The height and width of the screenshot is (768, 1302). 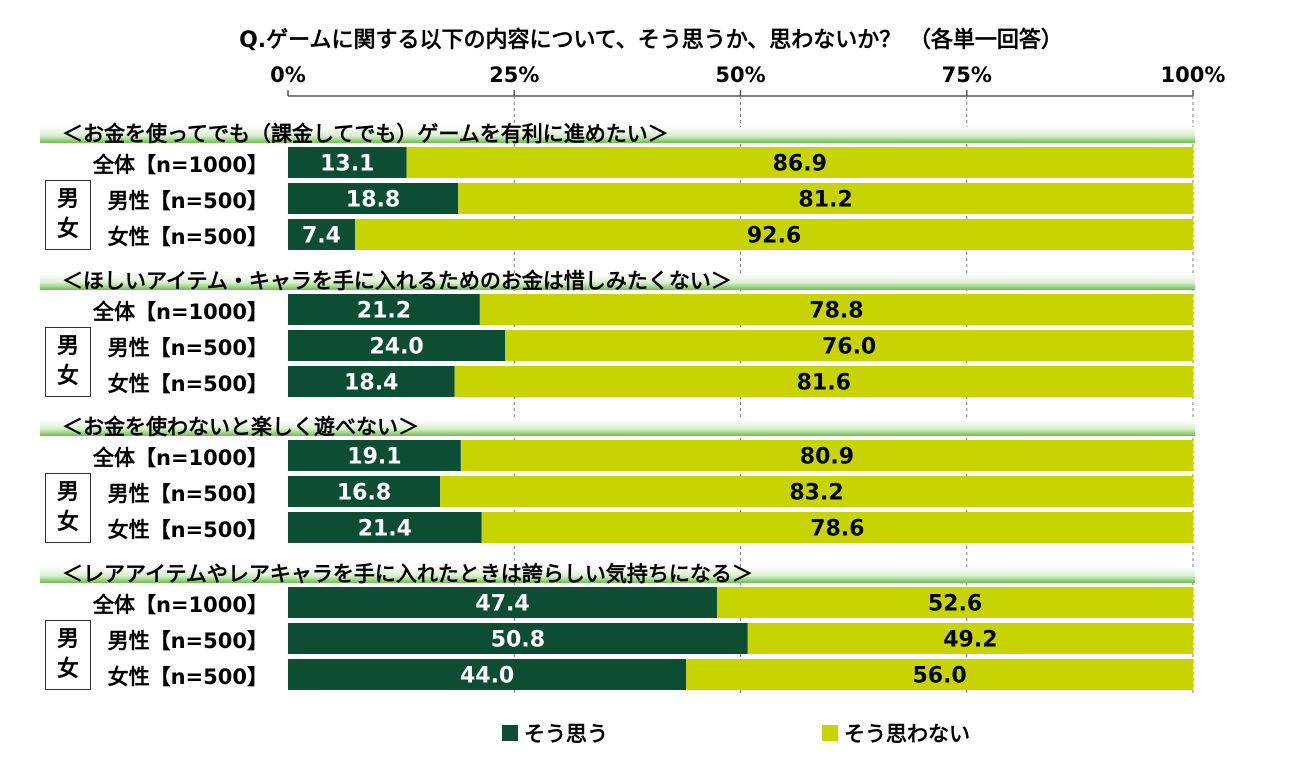 I want to click on data-label-disagree: 76.0, so click(x=849, y=346).